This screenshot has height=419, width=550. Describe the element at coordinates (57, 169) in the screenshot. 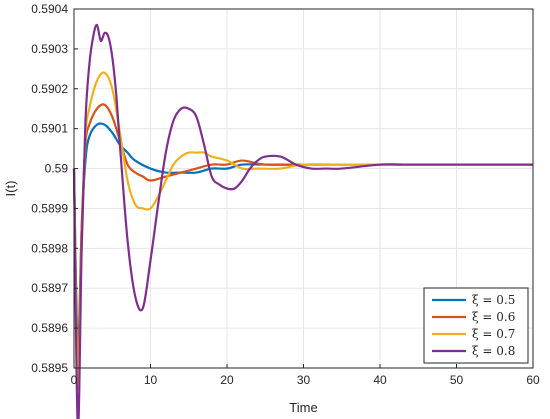

I see `y-tick-label: 0.59` at that location.